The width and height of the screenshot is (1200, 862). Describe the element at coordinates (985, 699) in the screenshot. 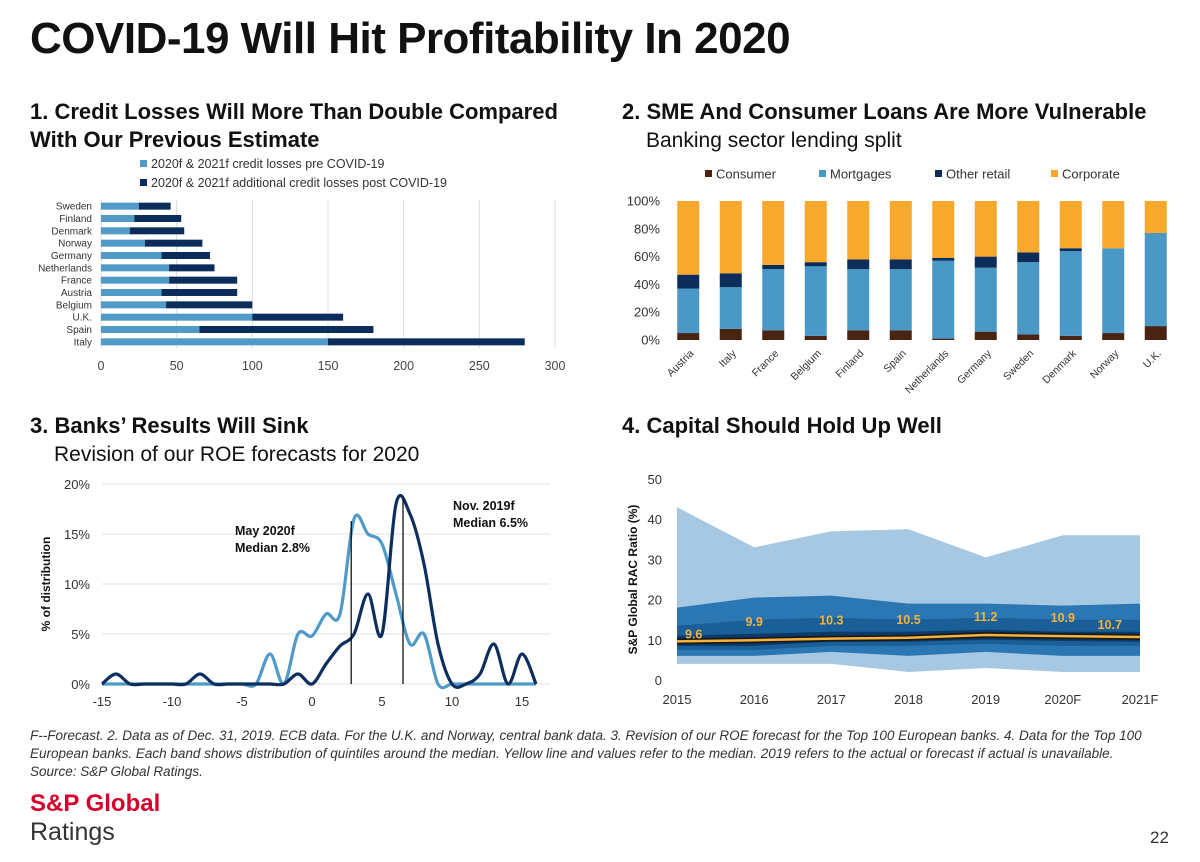

I see `x-tick-label: 2019` at that location.